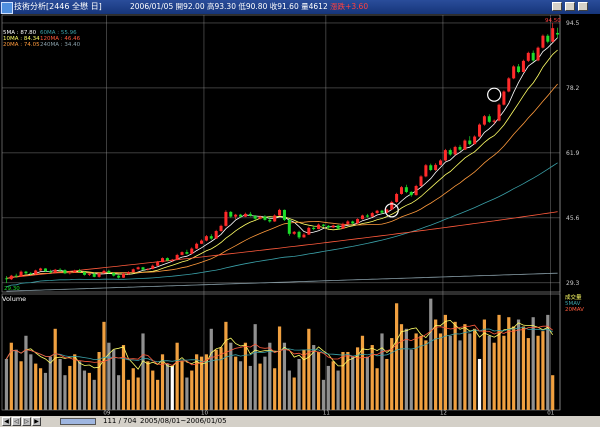  I want to click on maximize-button, so click(570, 6).